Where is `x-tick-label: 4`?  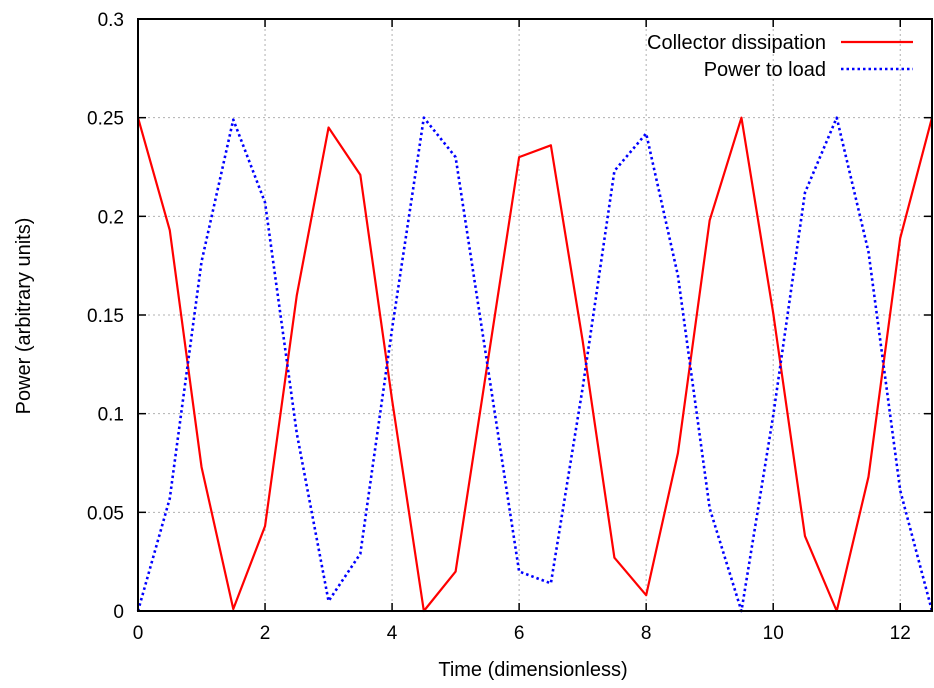
x-tick-label: 4 is located at coordinates (392, 633).